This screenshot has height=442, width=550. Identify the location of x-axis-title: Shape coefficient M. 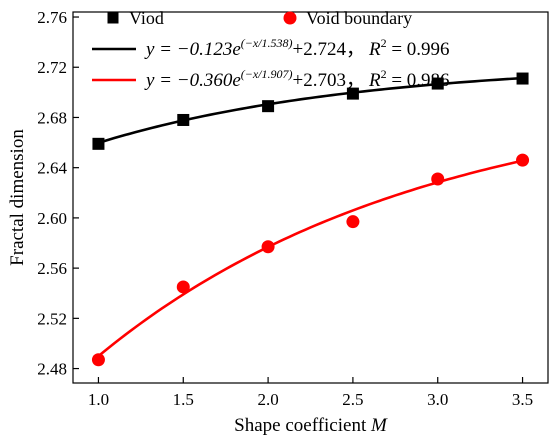
(311, 425).